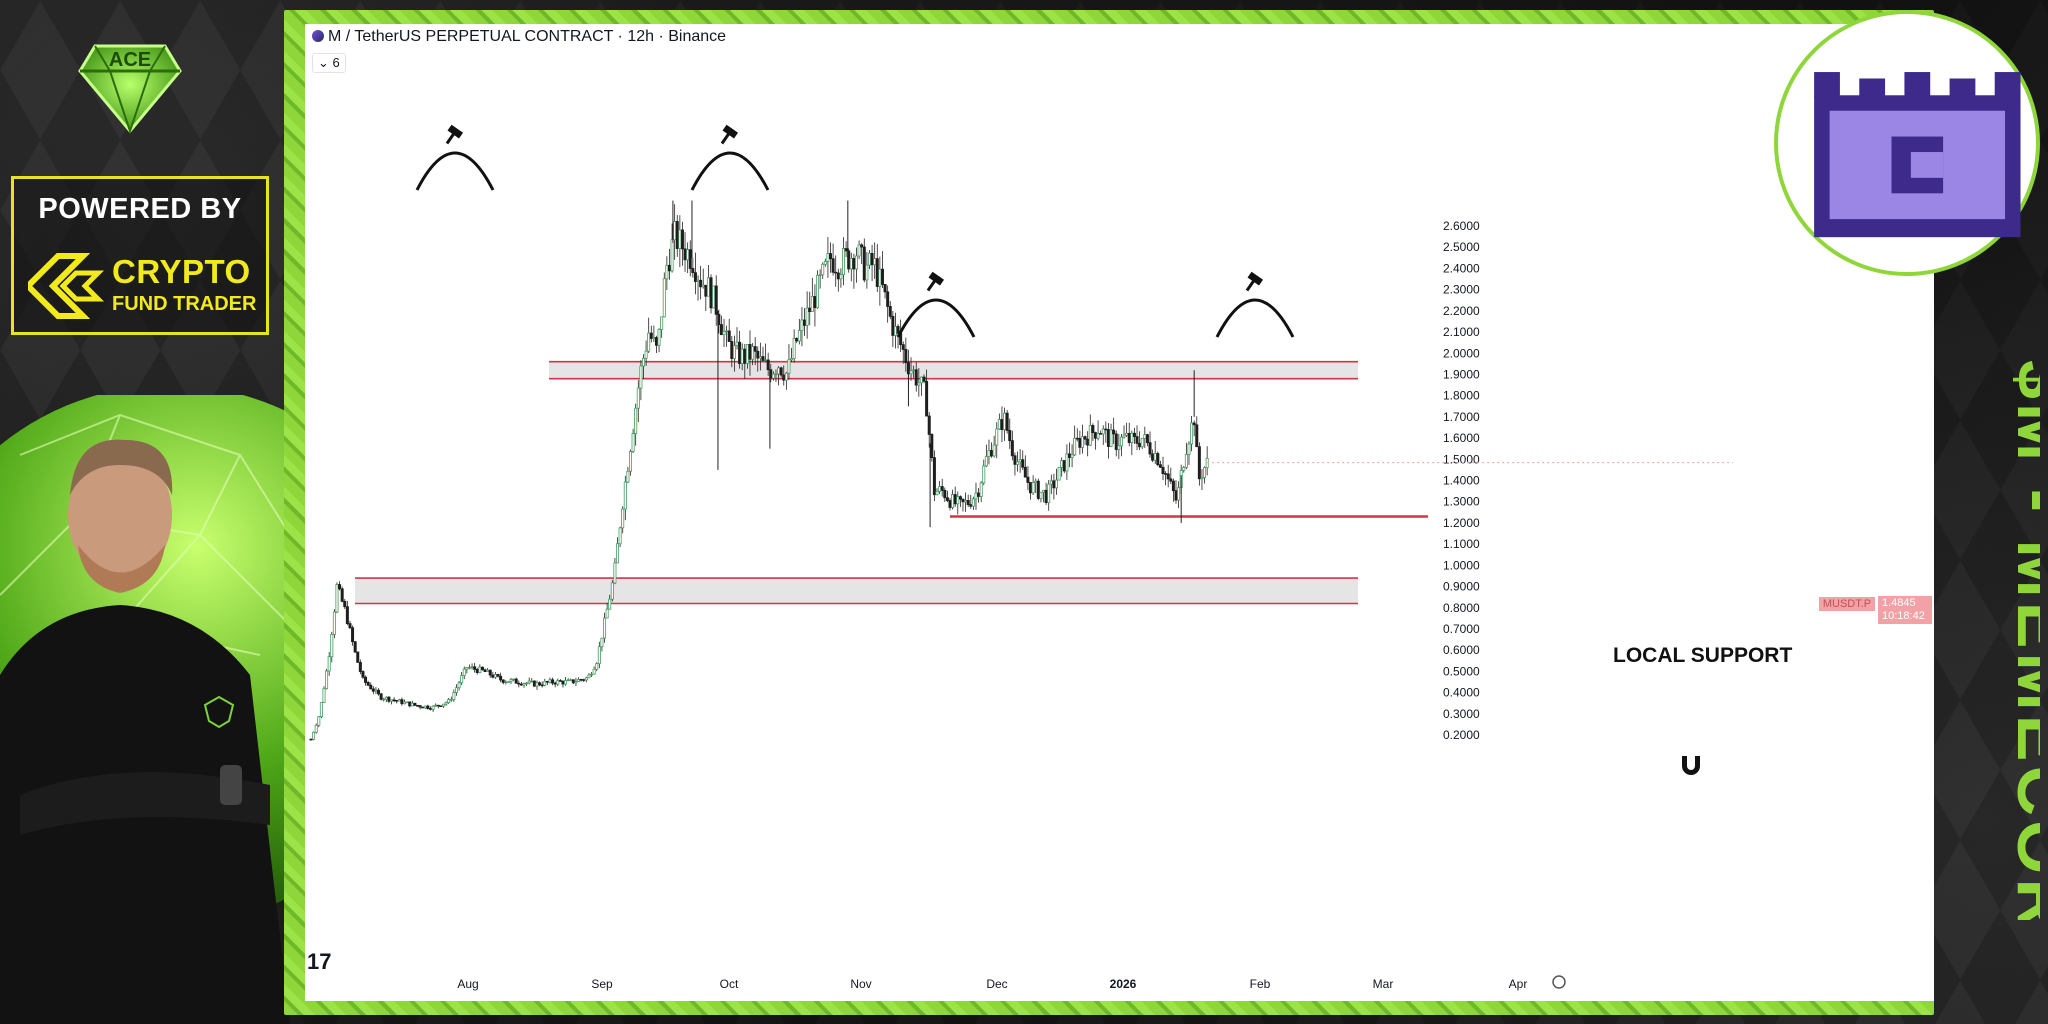  Describe the element at coordinates (1461, 247) in the screenshot. I see `y-tick-label: 2.5000` at that location.